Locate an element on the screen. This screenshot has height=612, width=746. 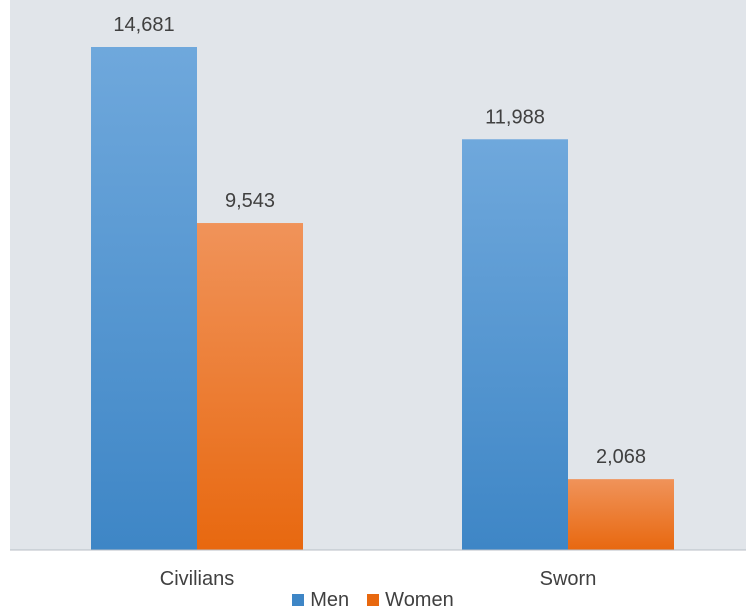
x-tick-label-sworn: Sworn is located at coordinates (568, 579).